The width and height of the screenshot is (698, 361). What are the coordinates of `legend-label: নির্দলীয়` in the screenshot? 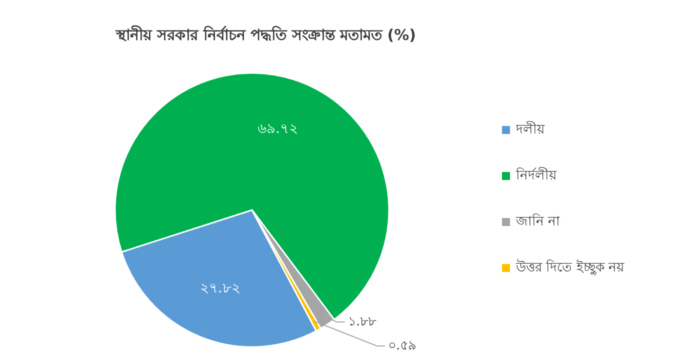 It's located at (536, 176).